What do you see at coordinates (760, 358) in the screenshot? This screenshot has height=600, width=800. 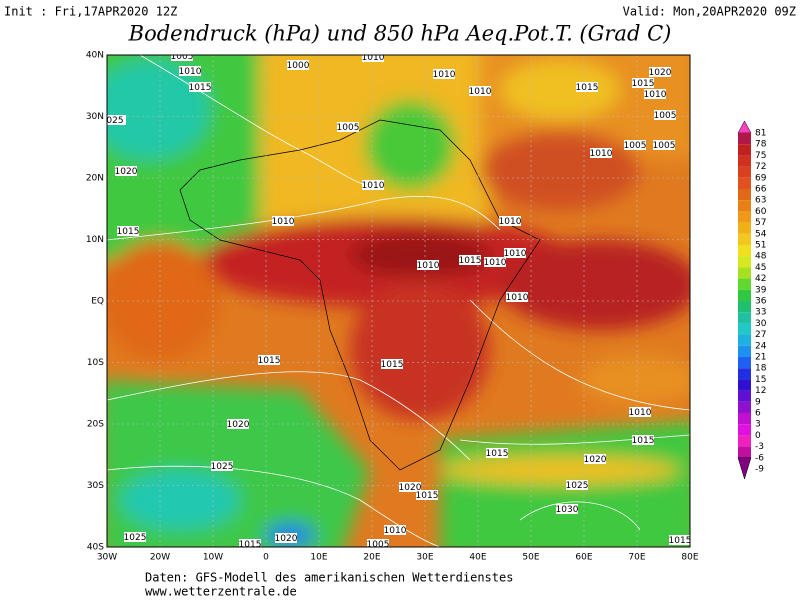 I see `colorbar-tick-label: 21` at bounding box center [760, 358].